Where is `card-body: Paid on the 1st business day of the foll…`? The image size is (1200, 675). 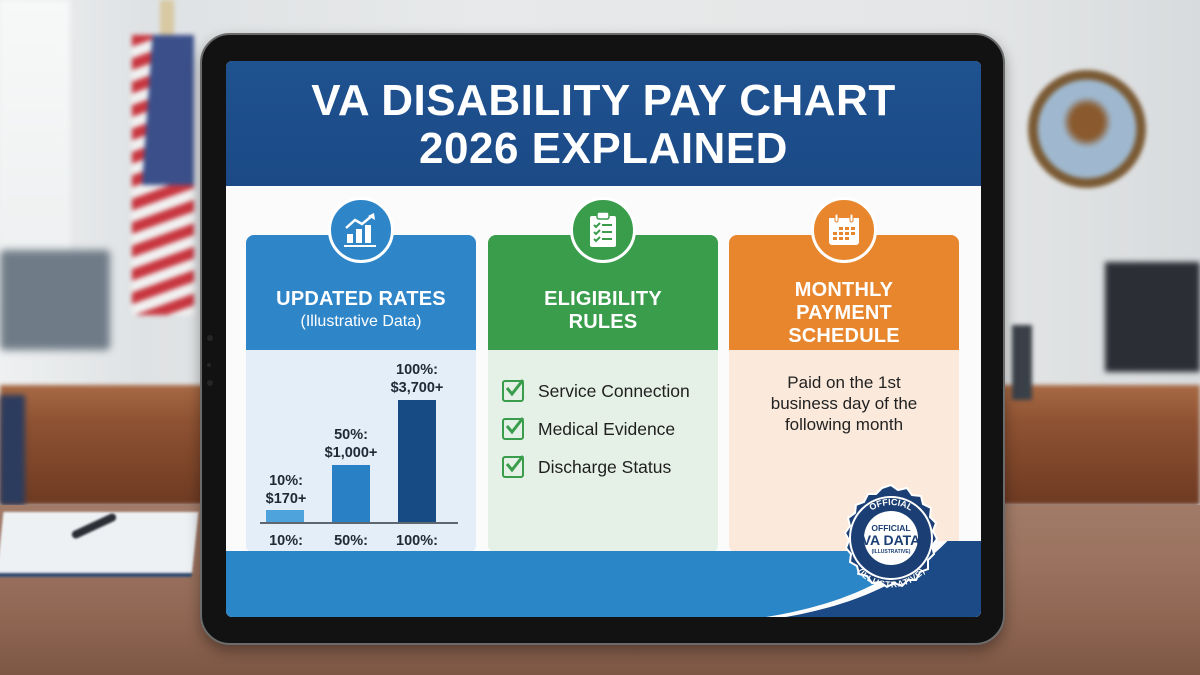 card-body: Paid on the 1st business day of the foll… is located at coordinates (844, 451).